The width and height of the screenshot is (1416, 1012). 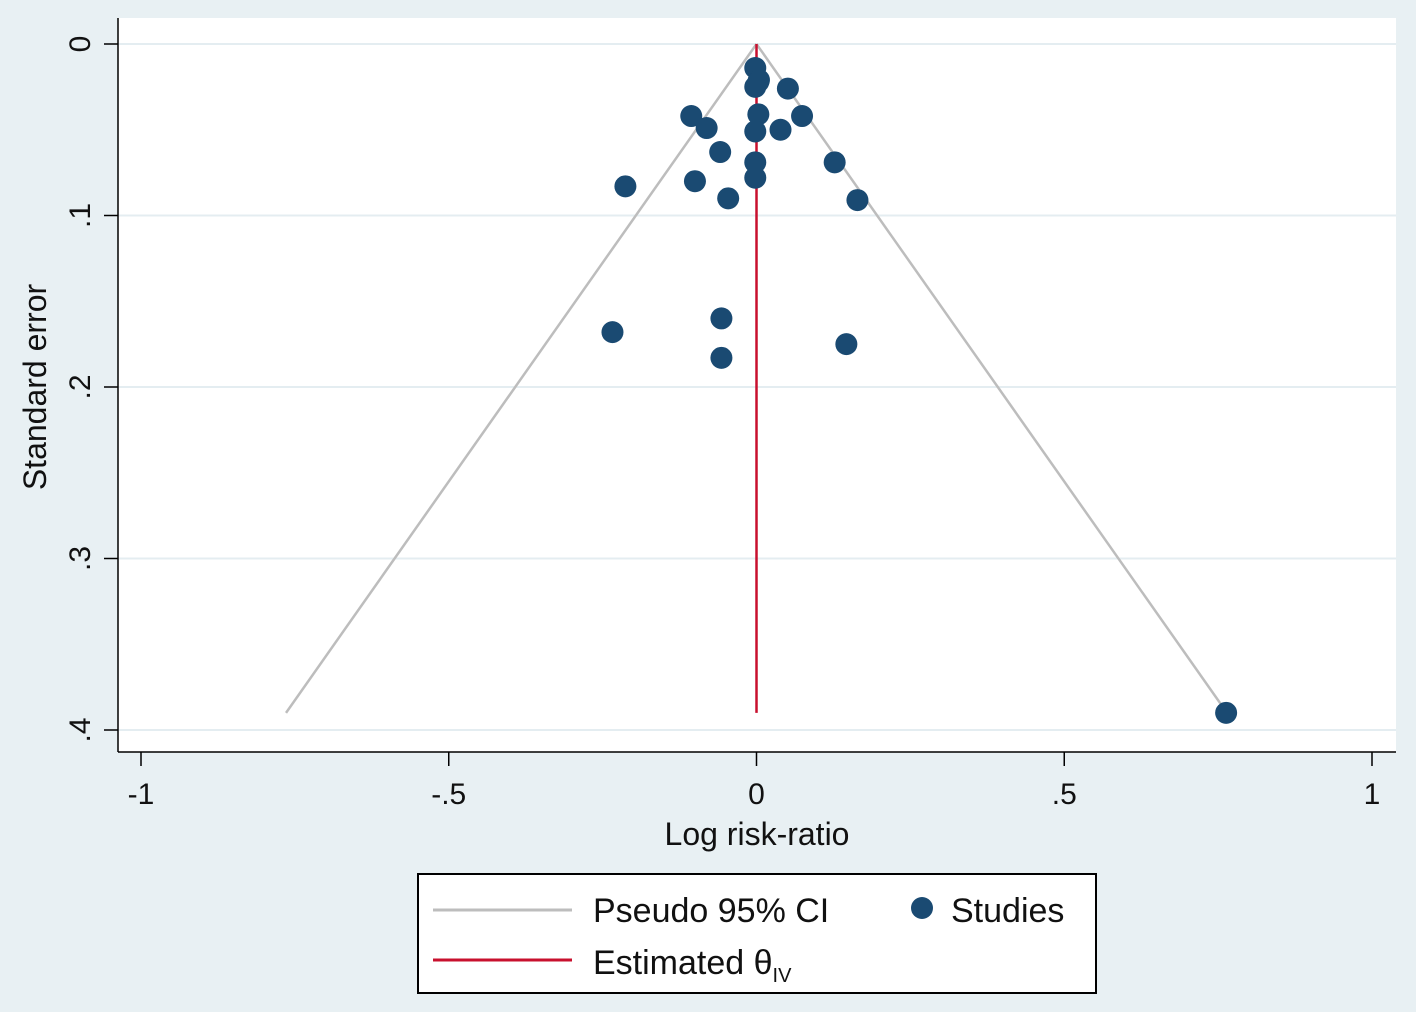 What do you see at coordinates (141, 794) in the screenshot?
I see `x-tick-label-0: -1` at bounding box center [141, 794].